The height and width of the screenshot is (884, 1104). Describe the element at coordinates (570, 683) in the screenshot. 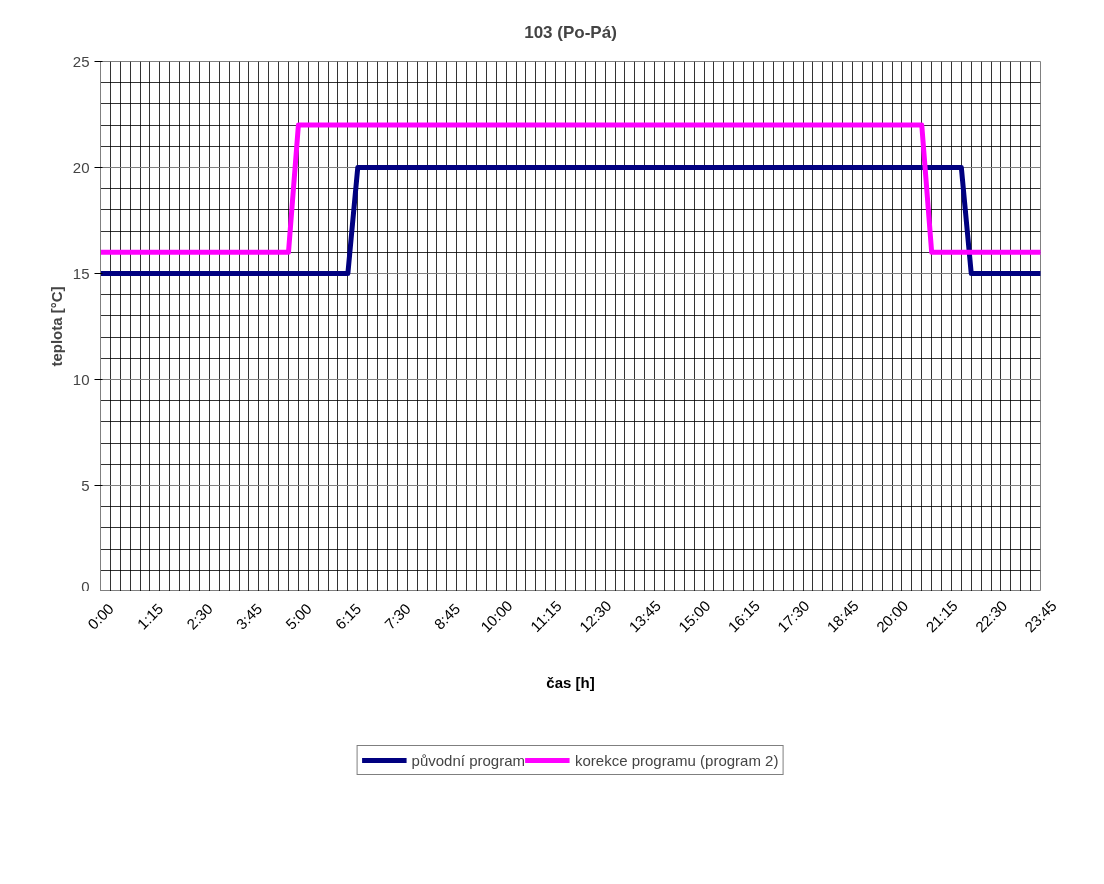

I see `x-axis-title: čas [h]` at that location.